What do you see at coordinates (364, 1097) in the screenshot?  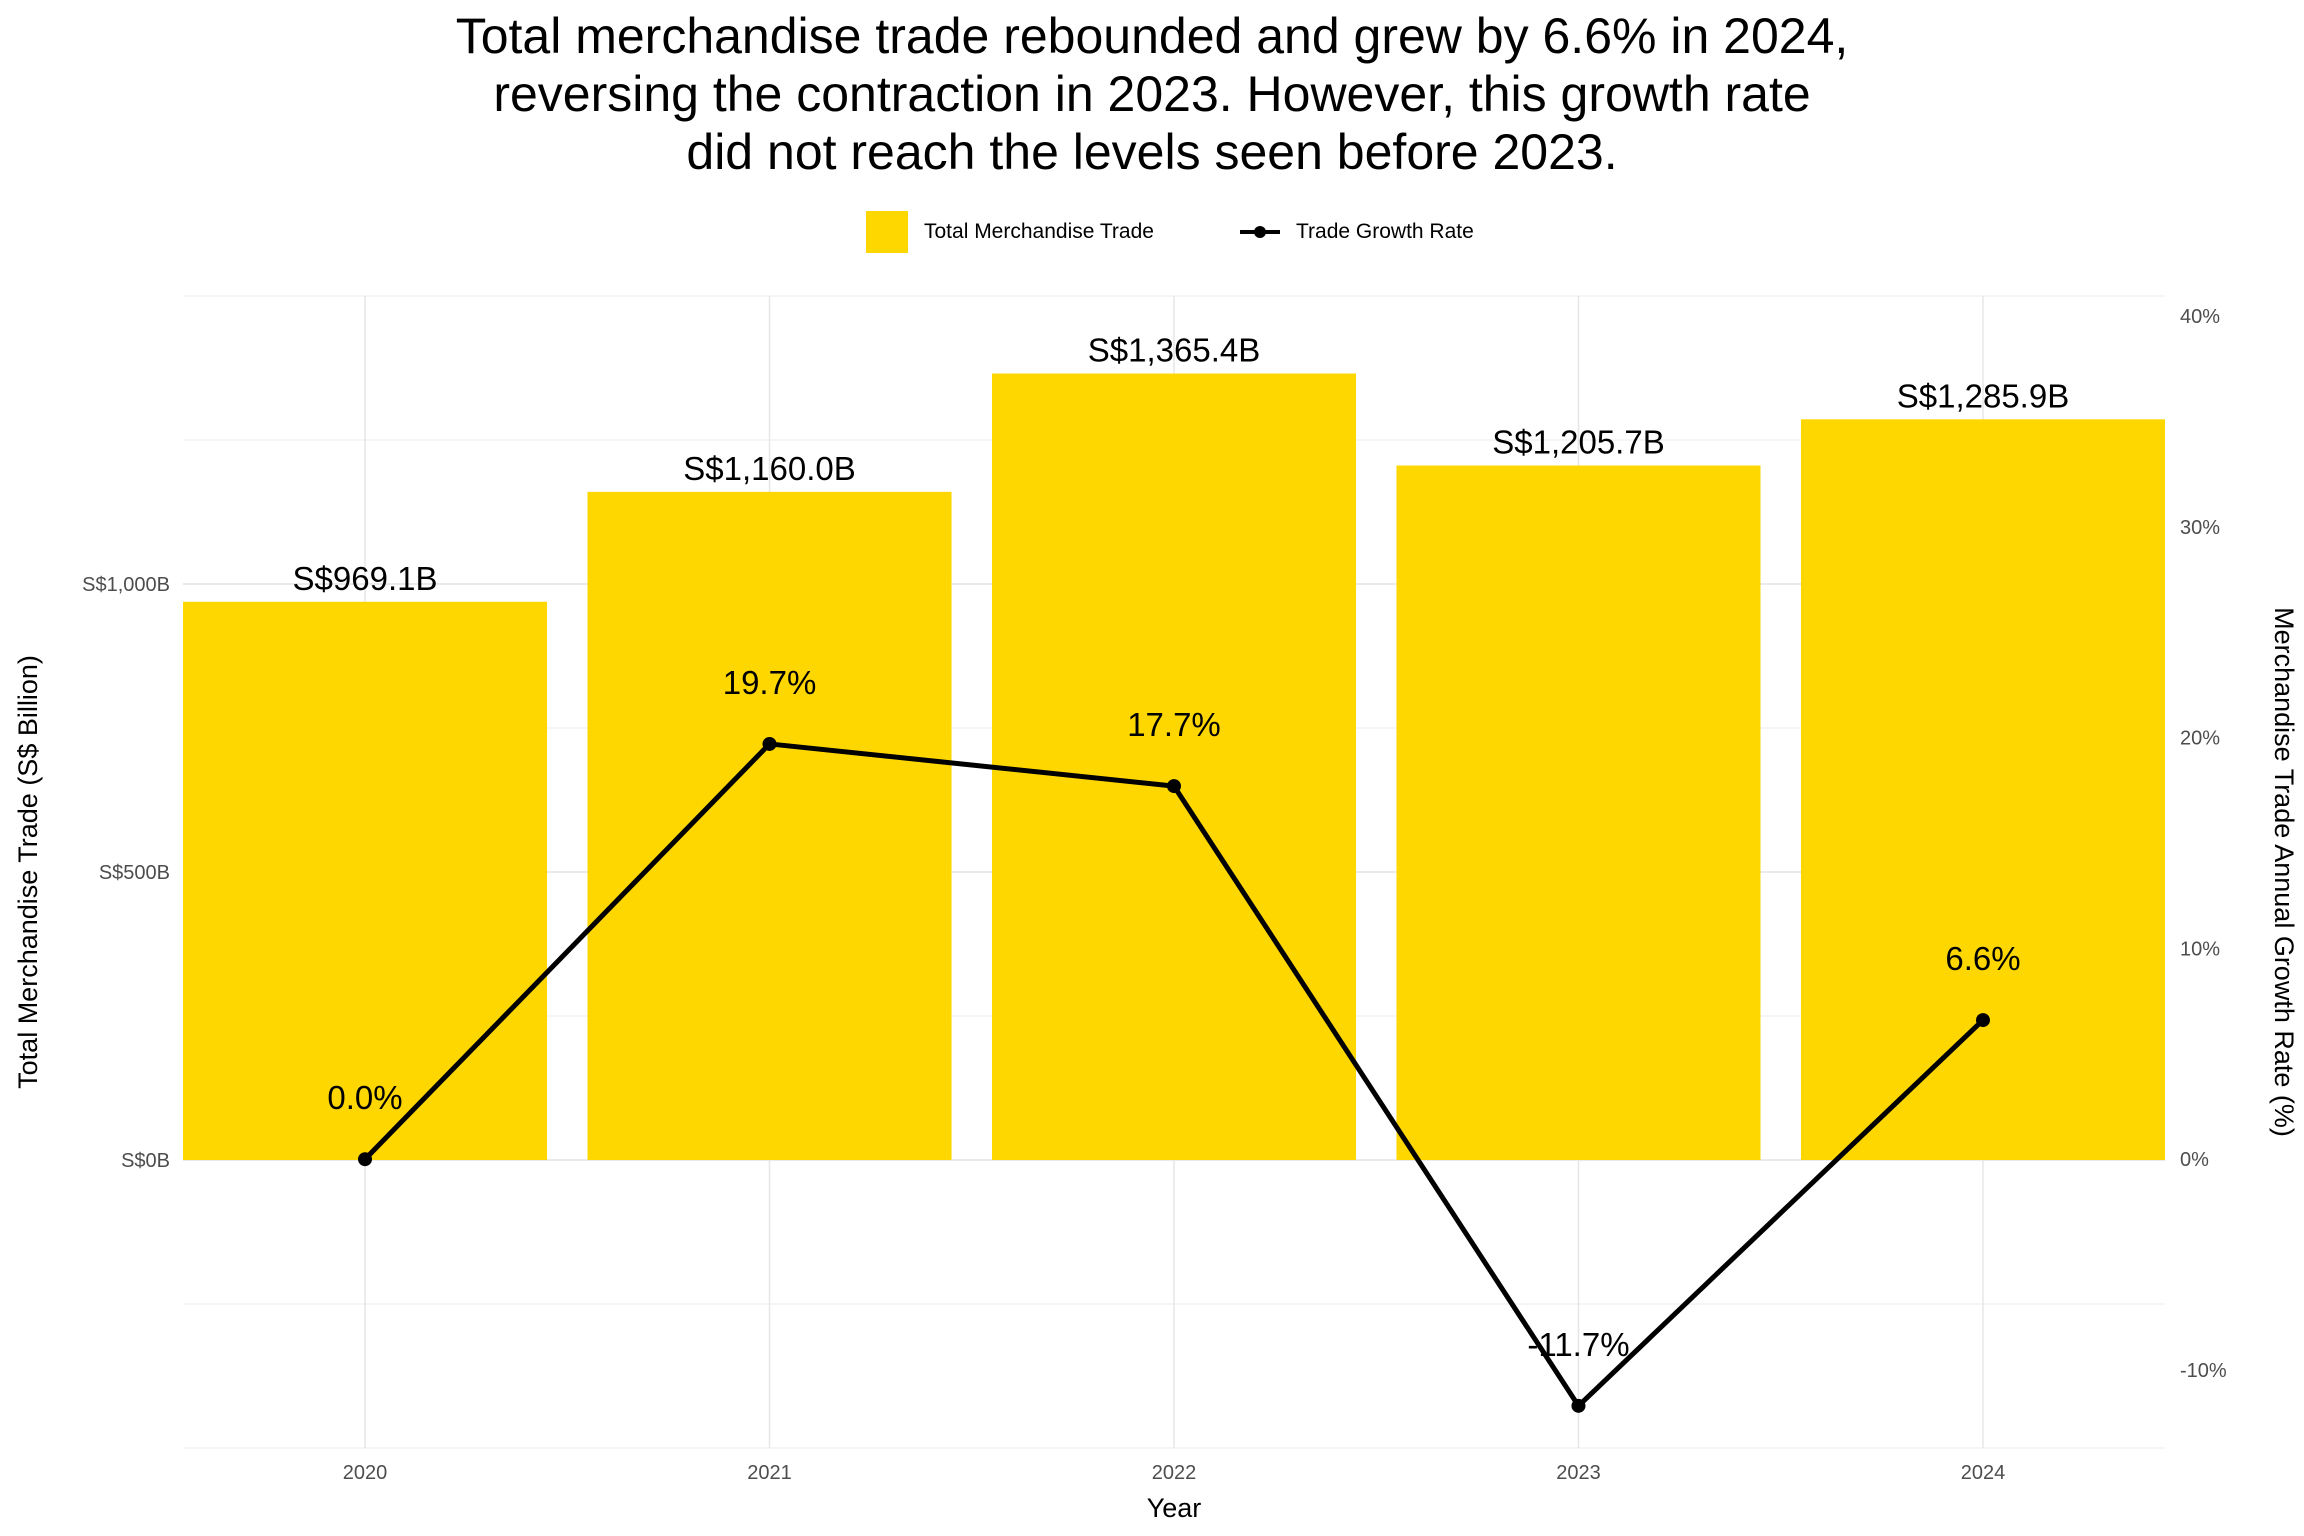 I see `growth-rate-label-2020: 0.0%` at bounding box center [364, 1097].